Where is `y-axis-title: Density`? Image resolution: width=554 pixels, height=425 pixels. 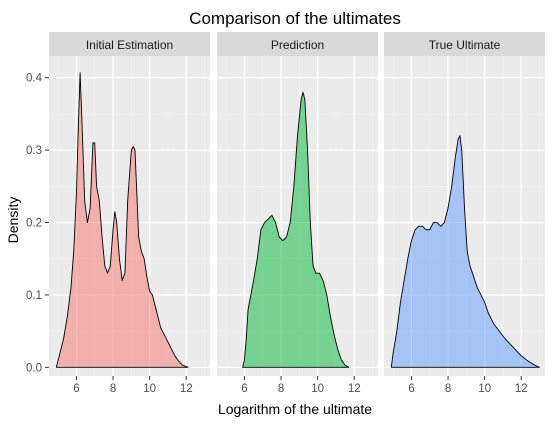 y-axis-title: Density is located at coordinates (13, 220).